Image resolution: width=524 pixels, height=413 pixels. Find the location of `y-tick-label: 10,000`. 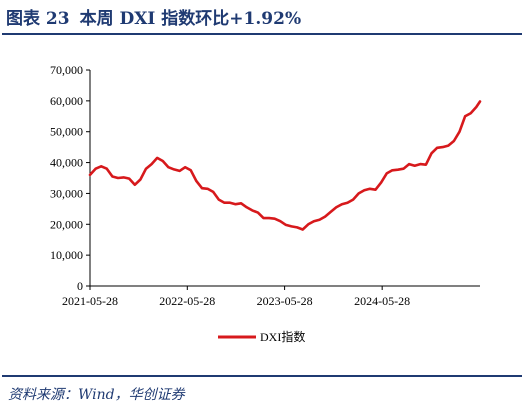

y-tick-label: 10,000 is located at coordinates (66, 255).